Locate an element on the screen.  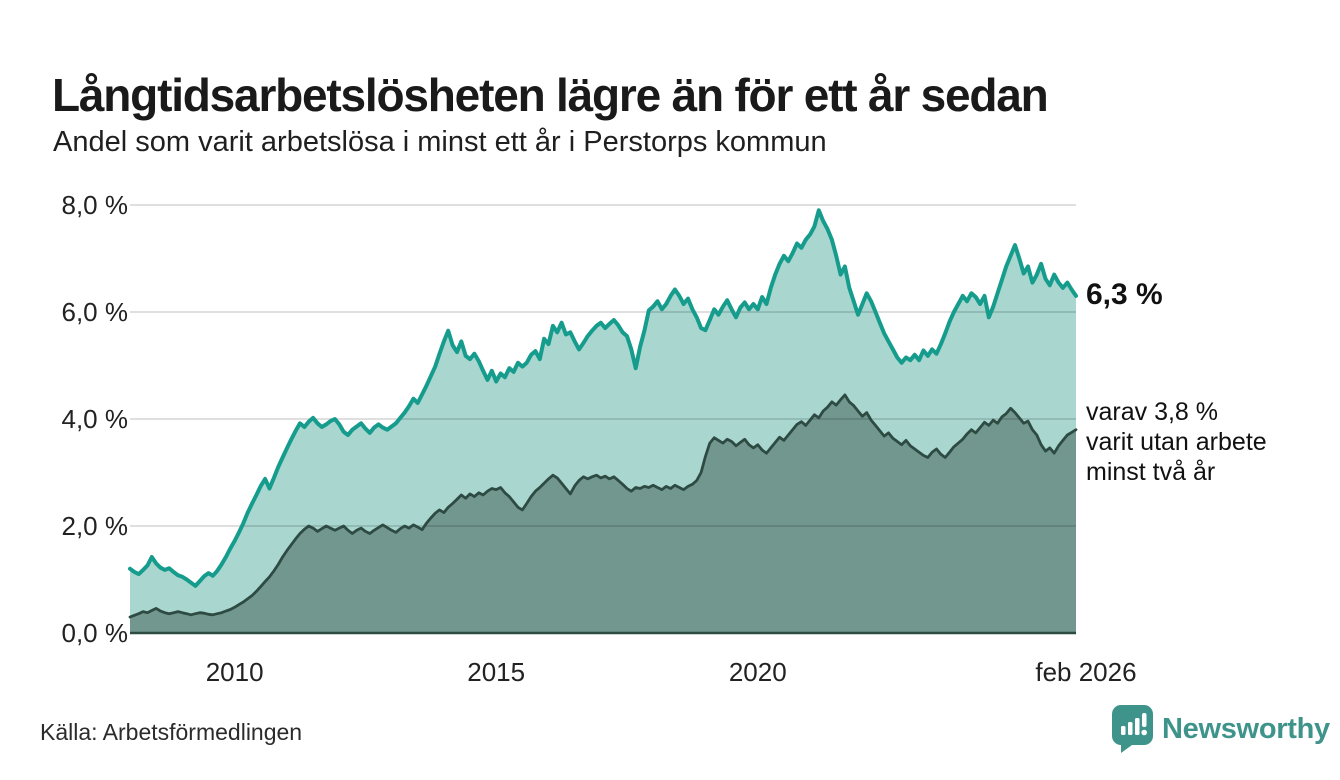
exclamation-glyph is located at coordinates (1144, 720).